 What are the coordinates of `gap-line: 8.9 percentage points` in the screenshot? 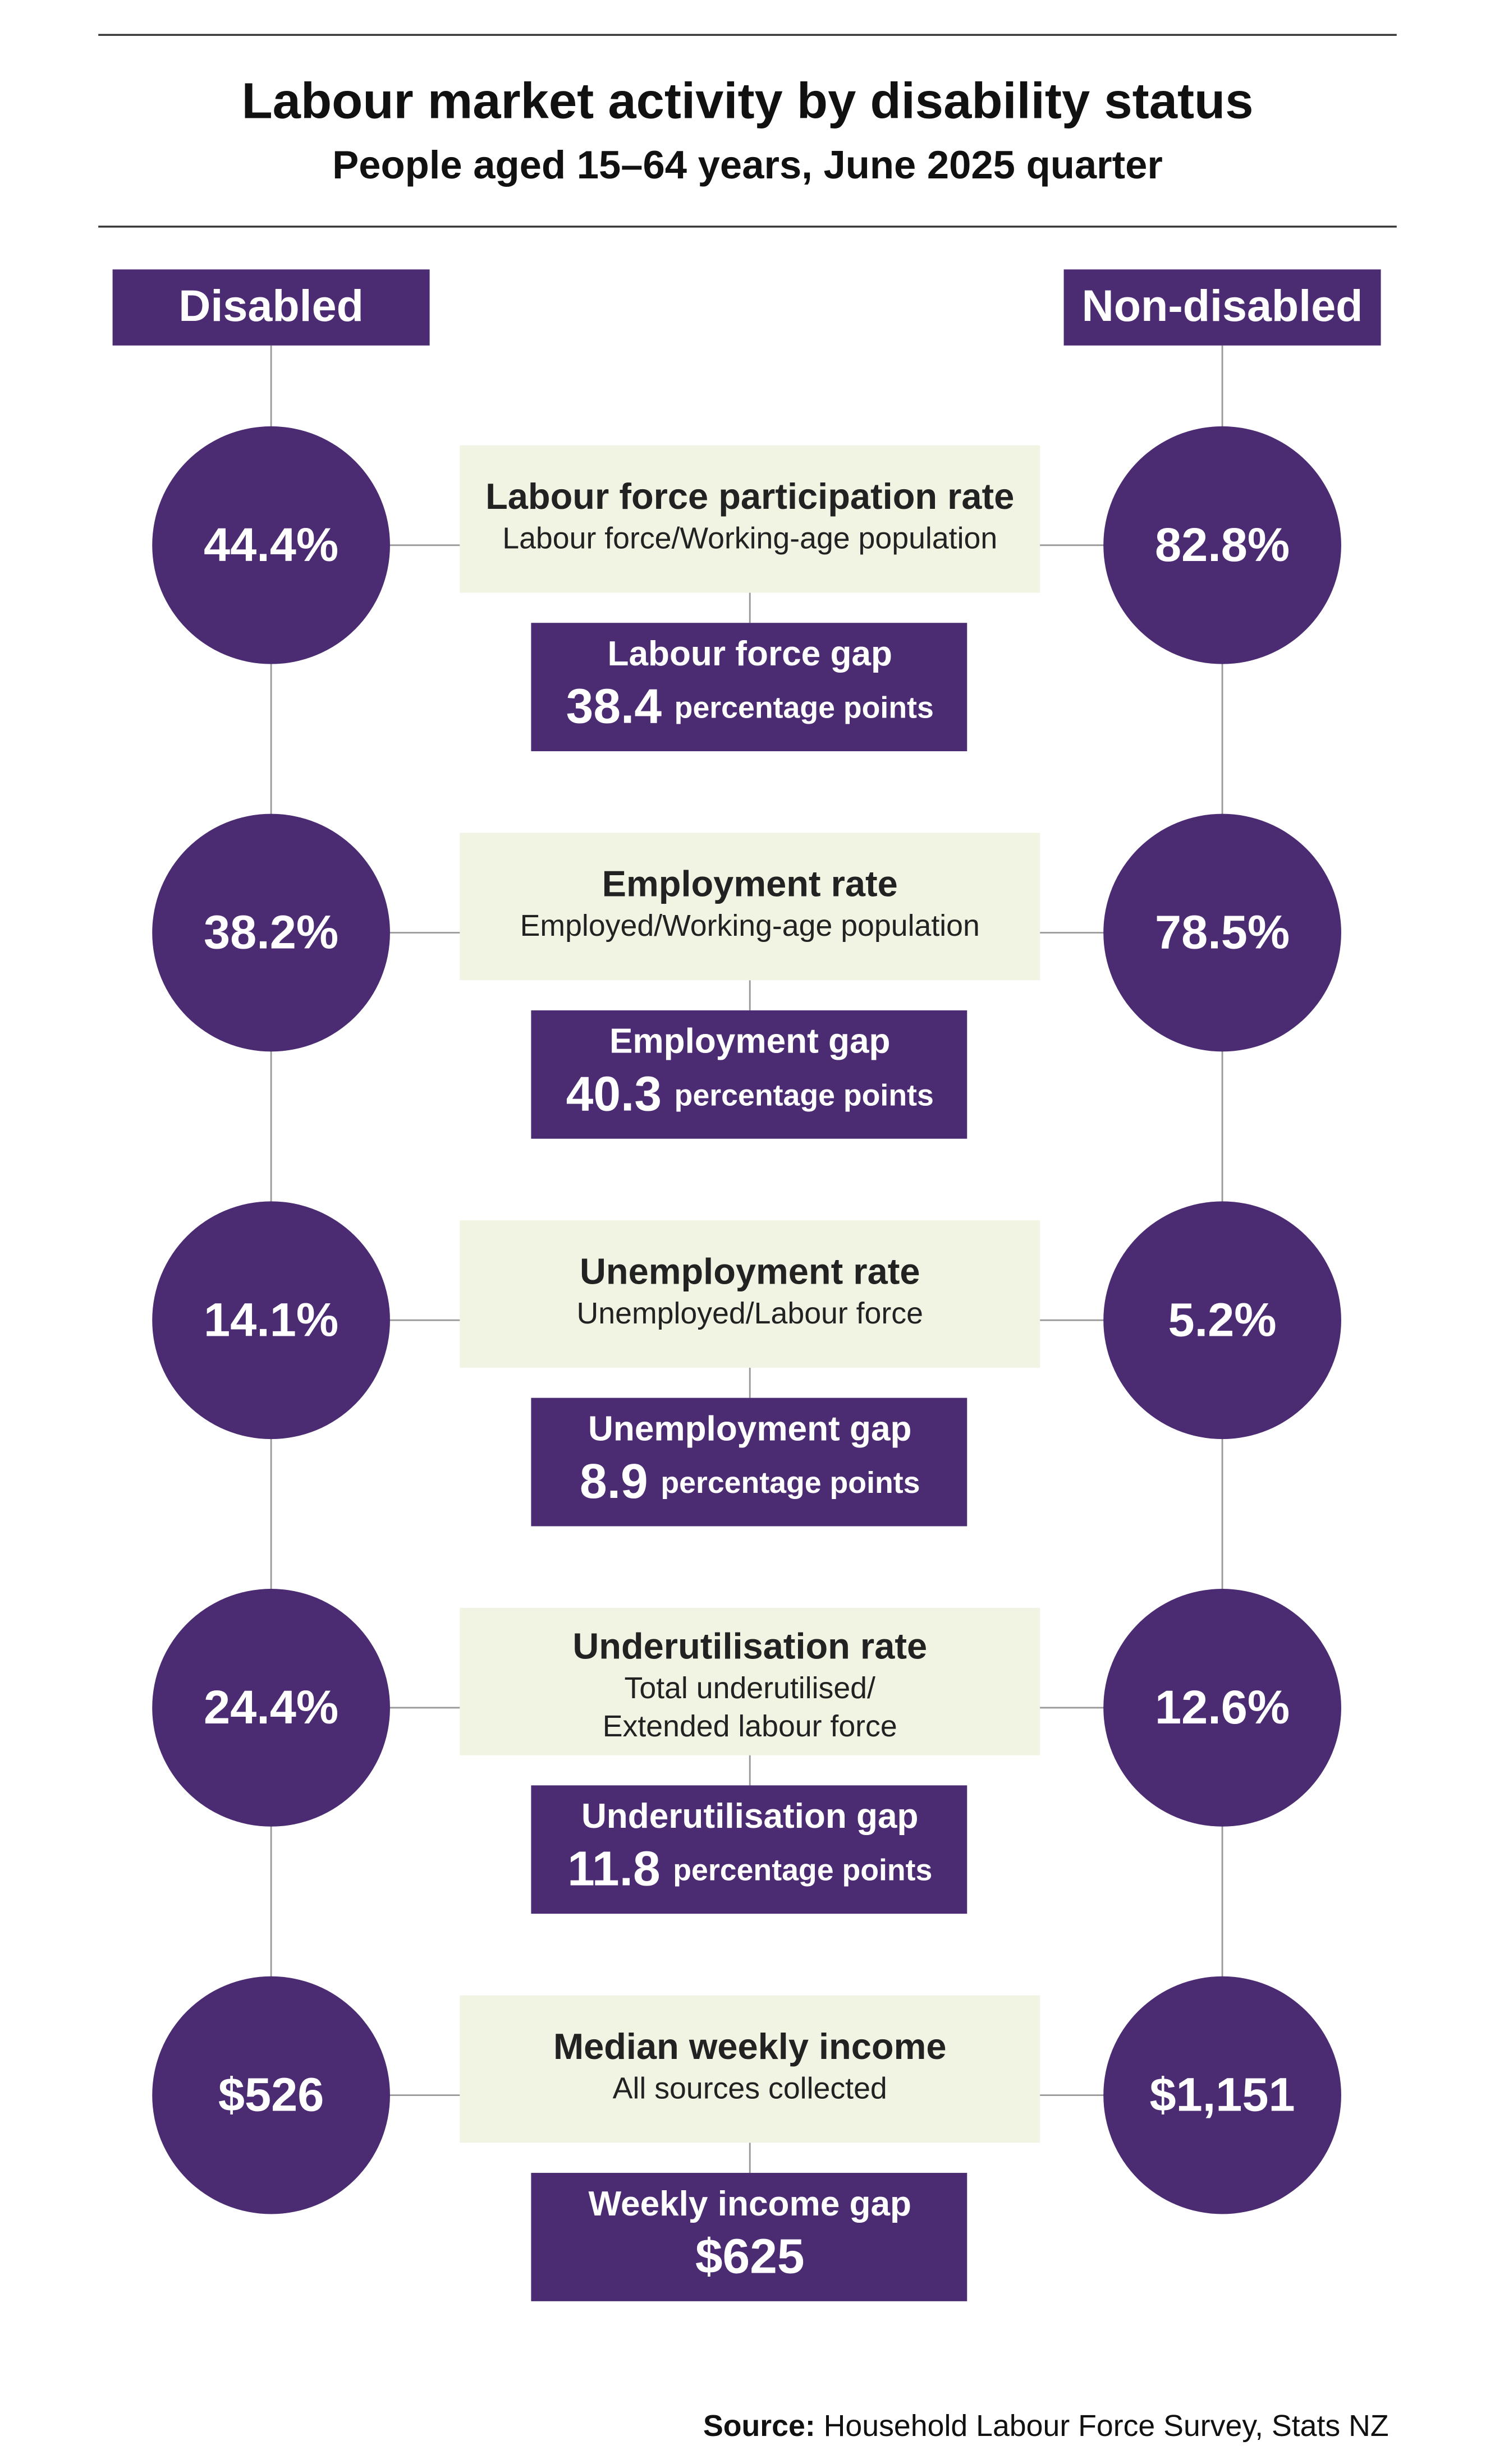 It's located at (750, 1481).